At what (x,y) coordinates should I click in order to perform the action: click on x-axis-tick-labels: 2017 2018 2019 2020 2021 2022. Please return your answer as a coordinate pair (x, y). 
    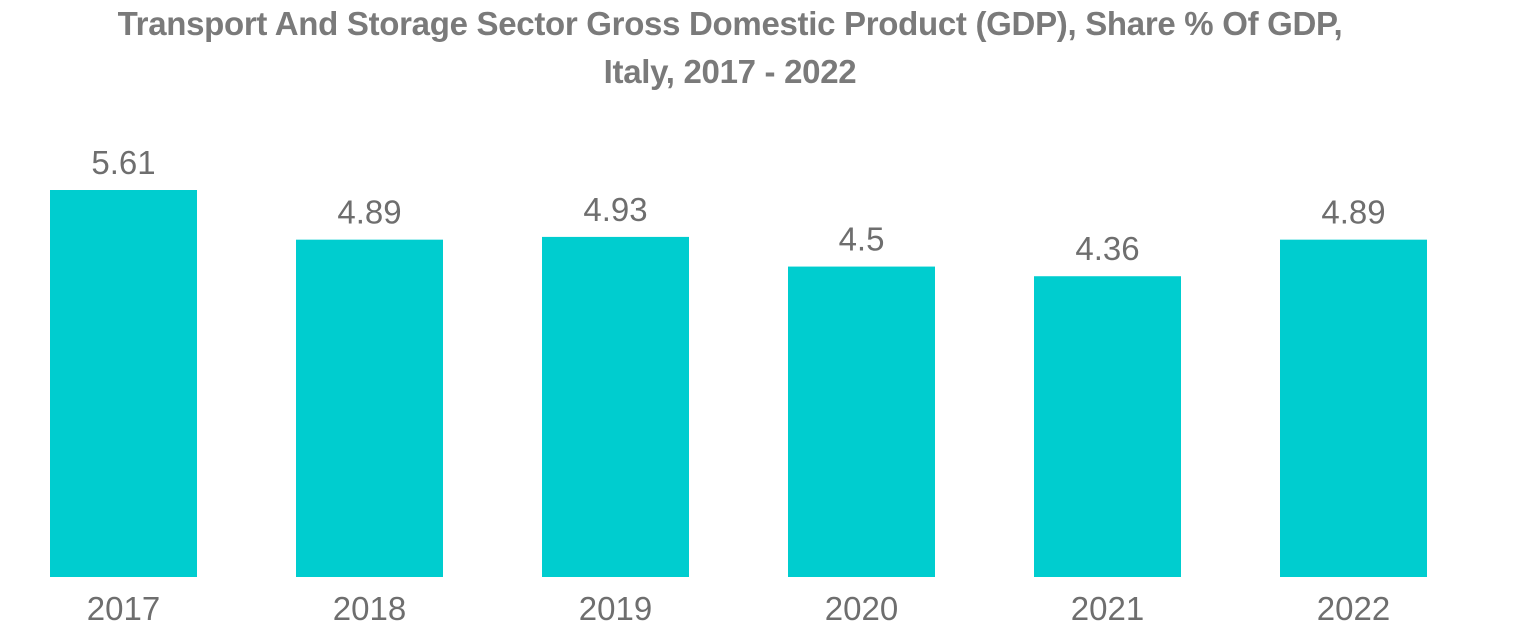
    Looking at the image, I should click on (738, 608).